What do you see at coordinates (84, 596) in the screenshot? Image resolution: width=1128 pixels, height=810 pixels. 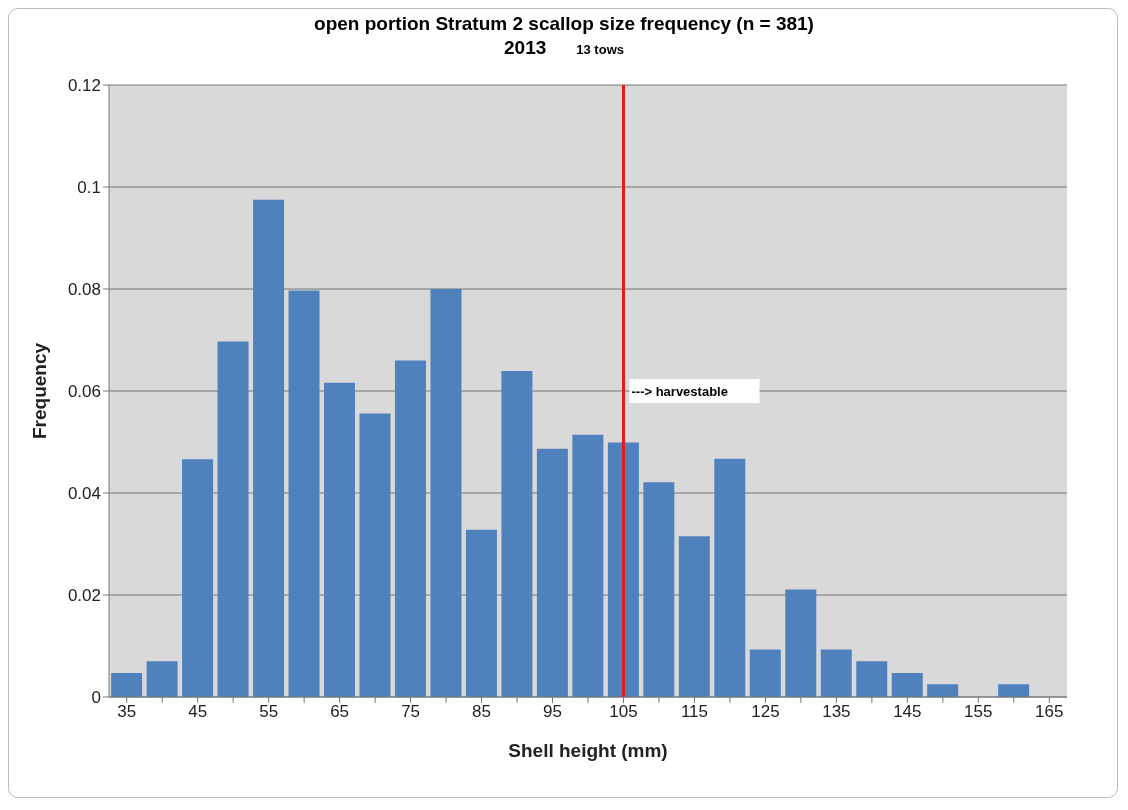 I see `y-tick-label: 0.02` at bounding box center [84, 596].